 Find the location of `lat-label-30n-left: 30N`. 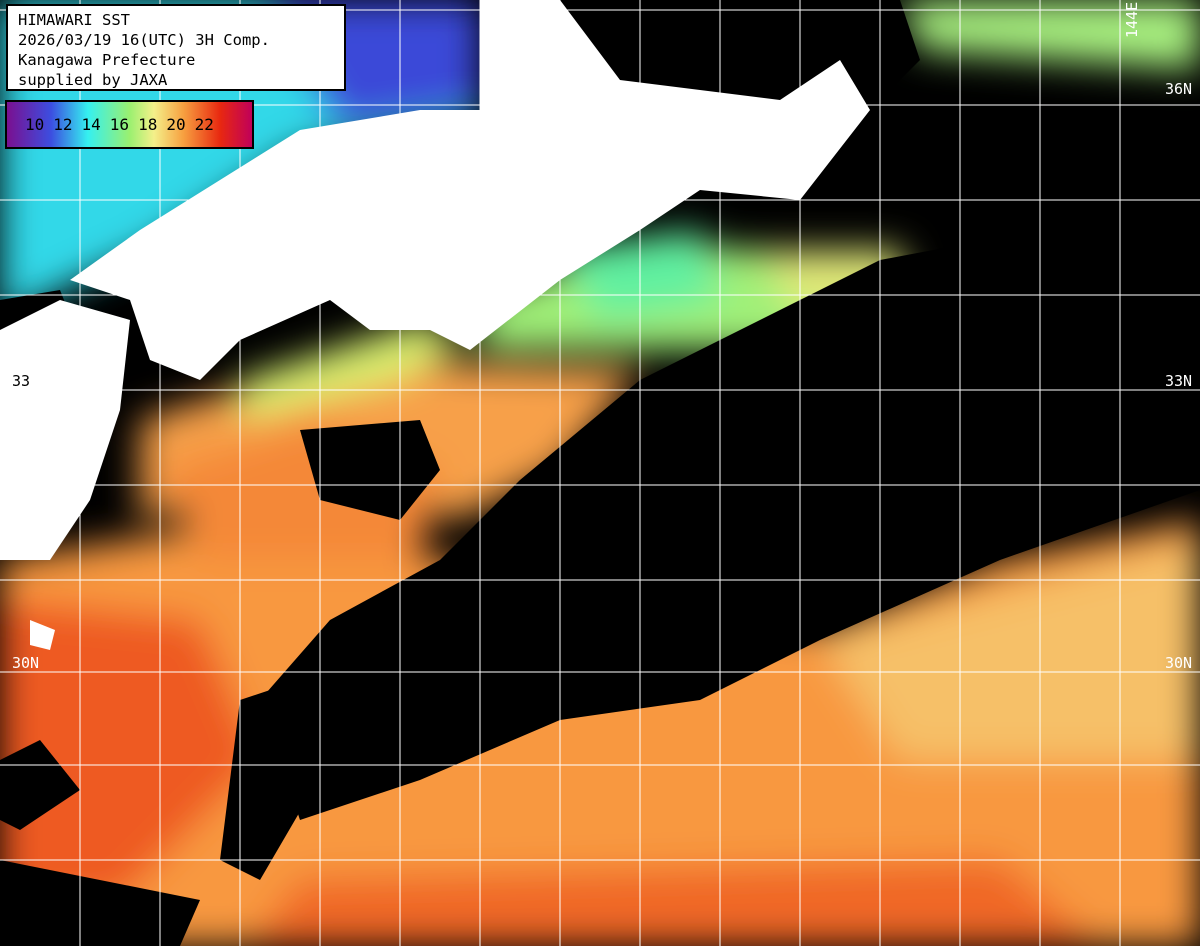

lat-label-30n-left: 30N is located at coordinates (26, 663).